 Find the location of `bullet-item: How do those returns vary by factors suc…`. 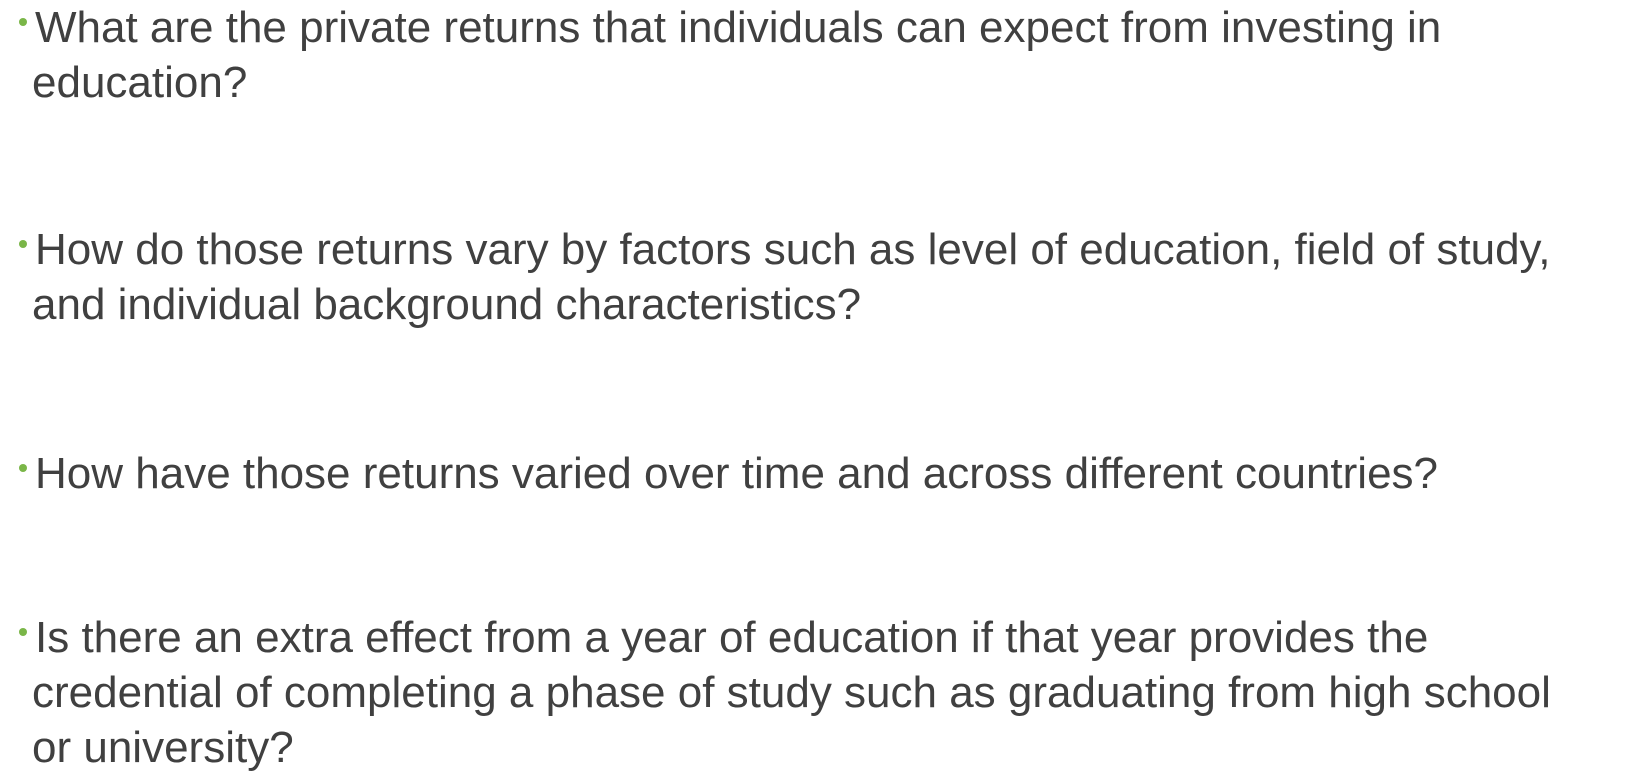

bullet-item: How do those returns vary by factors suc… is located at coordinates (824, 277).